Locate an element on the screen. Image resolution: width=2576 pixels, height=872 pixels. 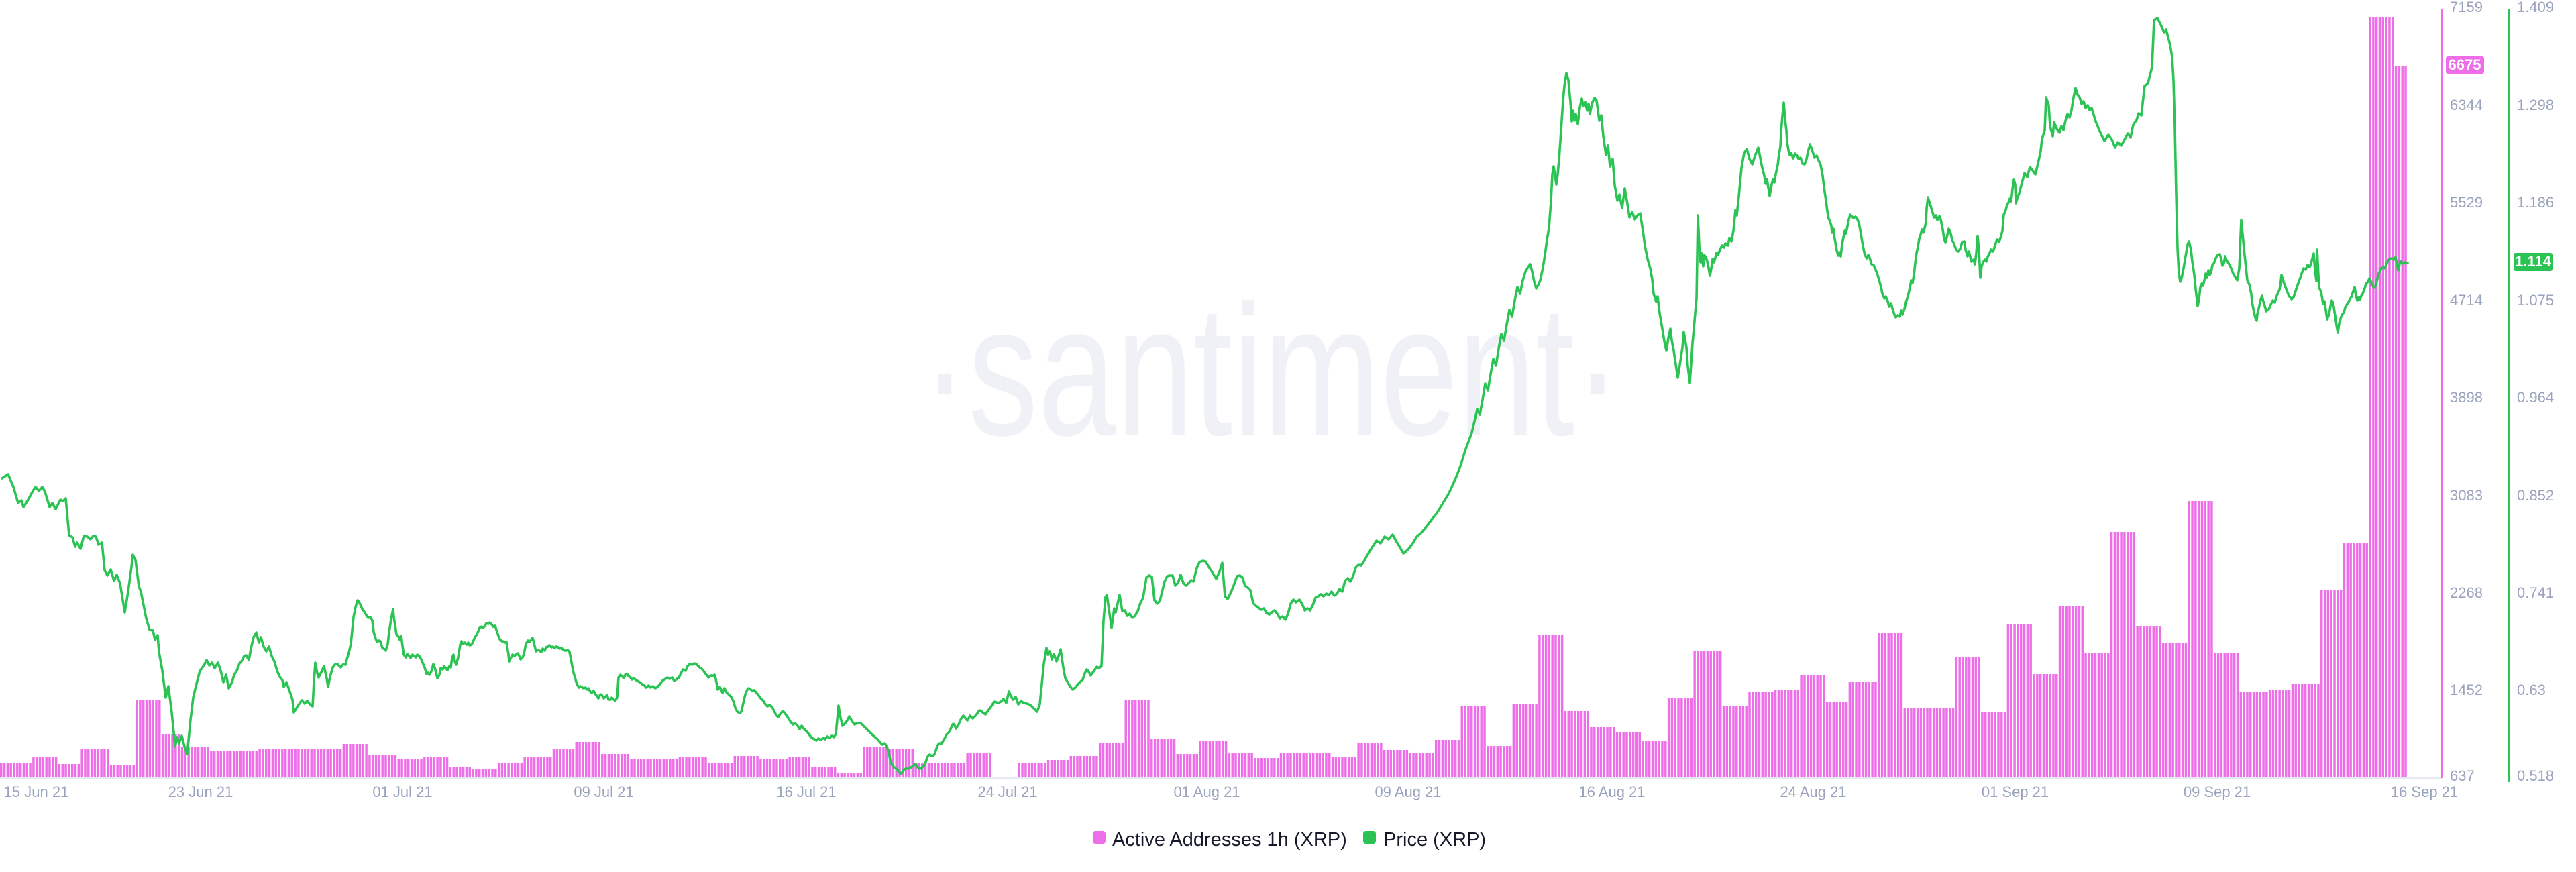
svg-text: 1452 is located at coordinates (2466, 690).